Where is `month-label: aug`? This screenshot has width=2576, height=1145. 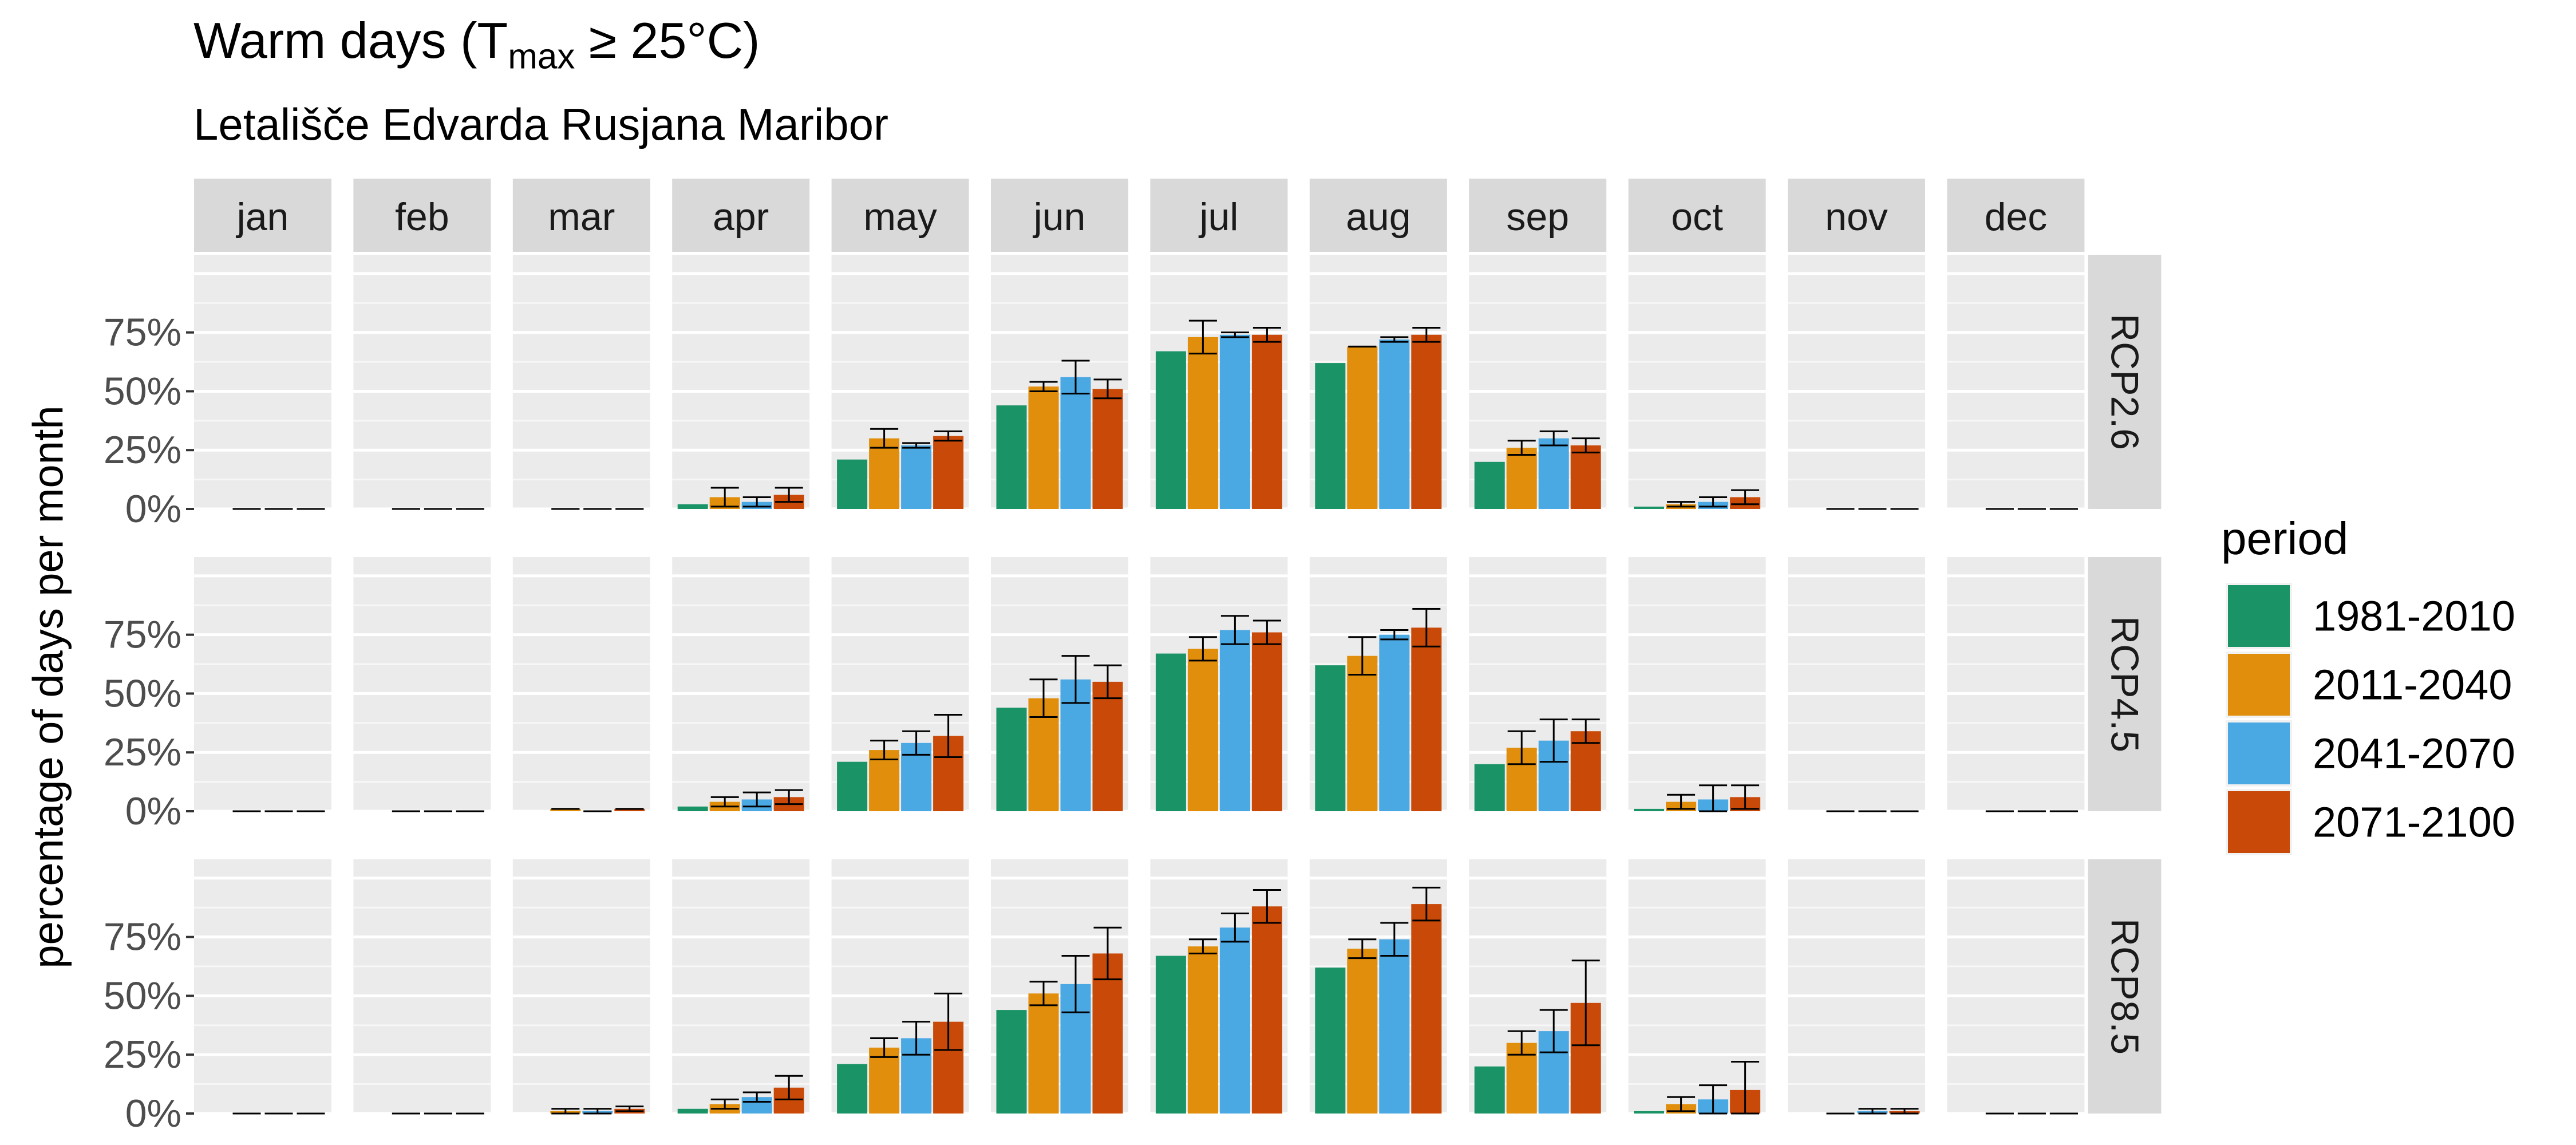
month-label: aug is located at coordinates (1378, 217).